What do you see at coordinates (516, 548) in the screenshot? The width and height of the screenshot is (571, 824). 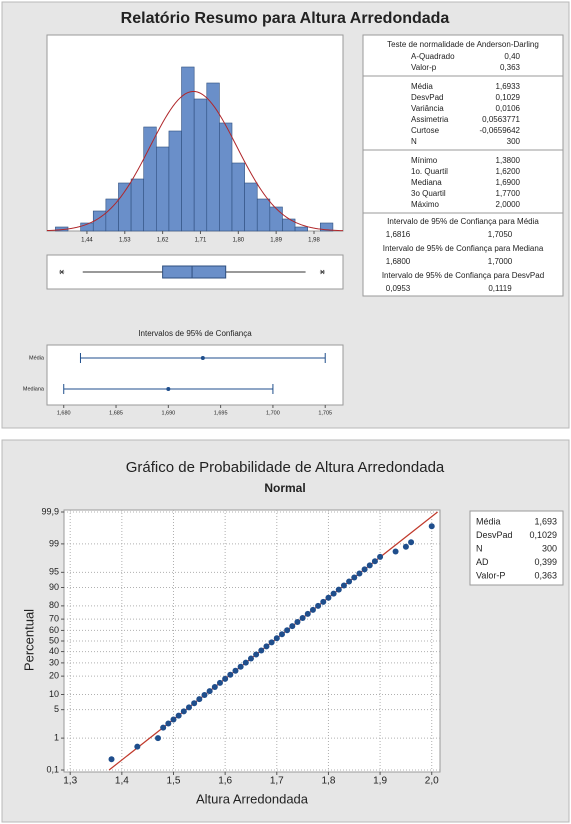 I see `probability-legend` at bounding box center [516, 548].